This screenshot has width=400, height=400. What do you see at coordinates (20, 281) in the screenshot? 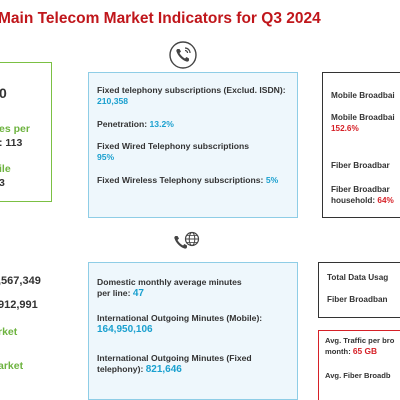
I see `left-bottom-line1: ,567,349` at bounding box center [20, 281].